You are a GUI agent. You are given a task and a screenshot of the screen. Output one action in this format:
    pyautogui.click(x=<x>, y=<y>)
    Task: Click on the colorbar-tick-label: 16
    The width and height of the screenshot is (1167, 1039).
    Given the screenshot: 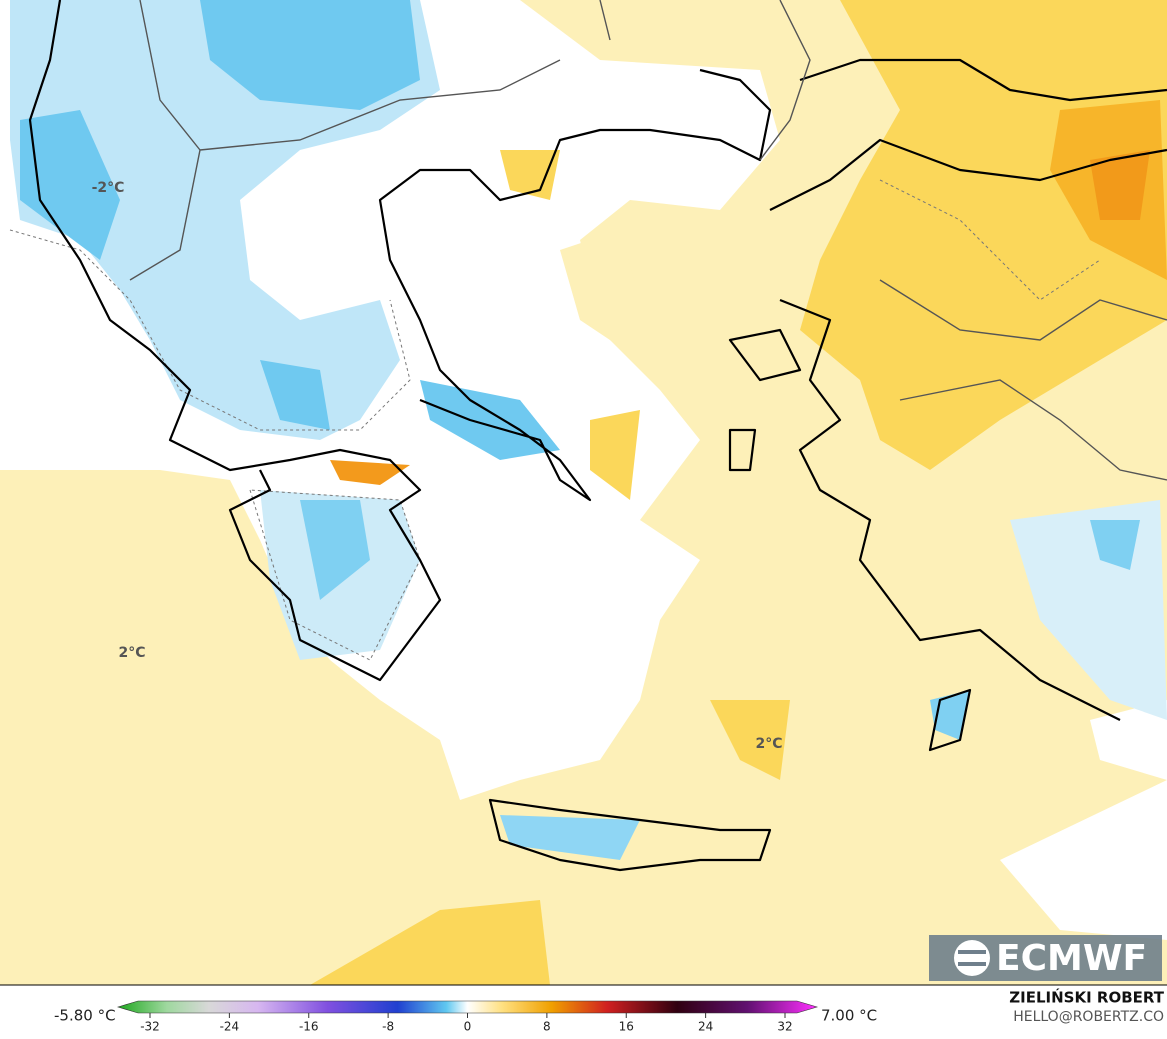 What is the action you would take?
    pyautogui.click(x=626, y=1027)
    